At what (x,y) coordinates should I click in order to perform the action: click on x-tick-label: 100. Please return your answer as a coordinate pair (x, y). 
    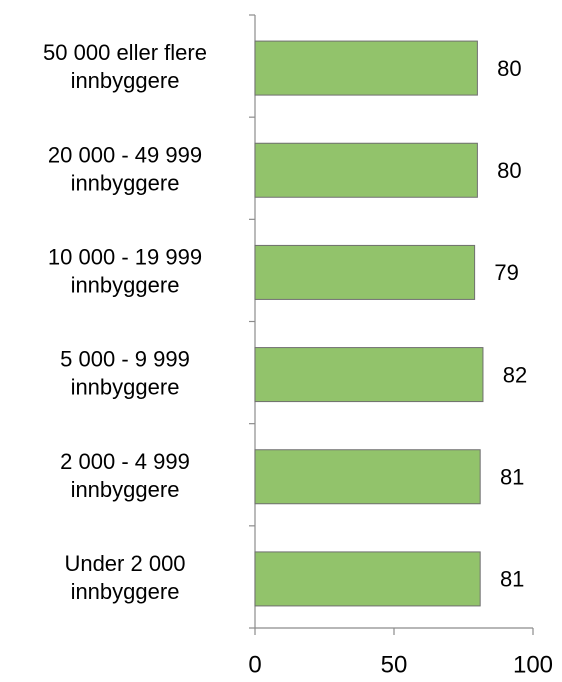
    Looking at the image, I should click on (533, 664).